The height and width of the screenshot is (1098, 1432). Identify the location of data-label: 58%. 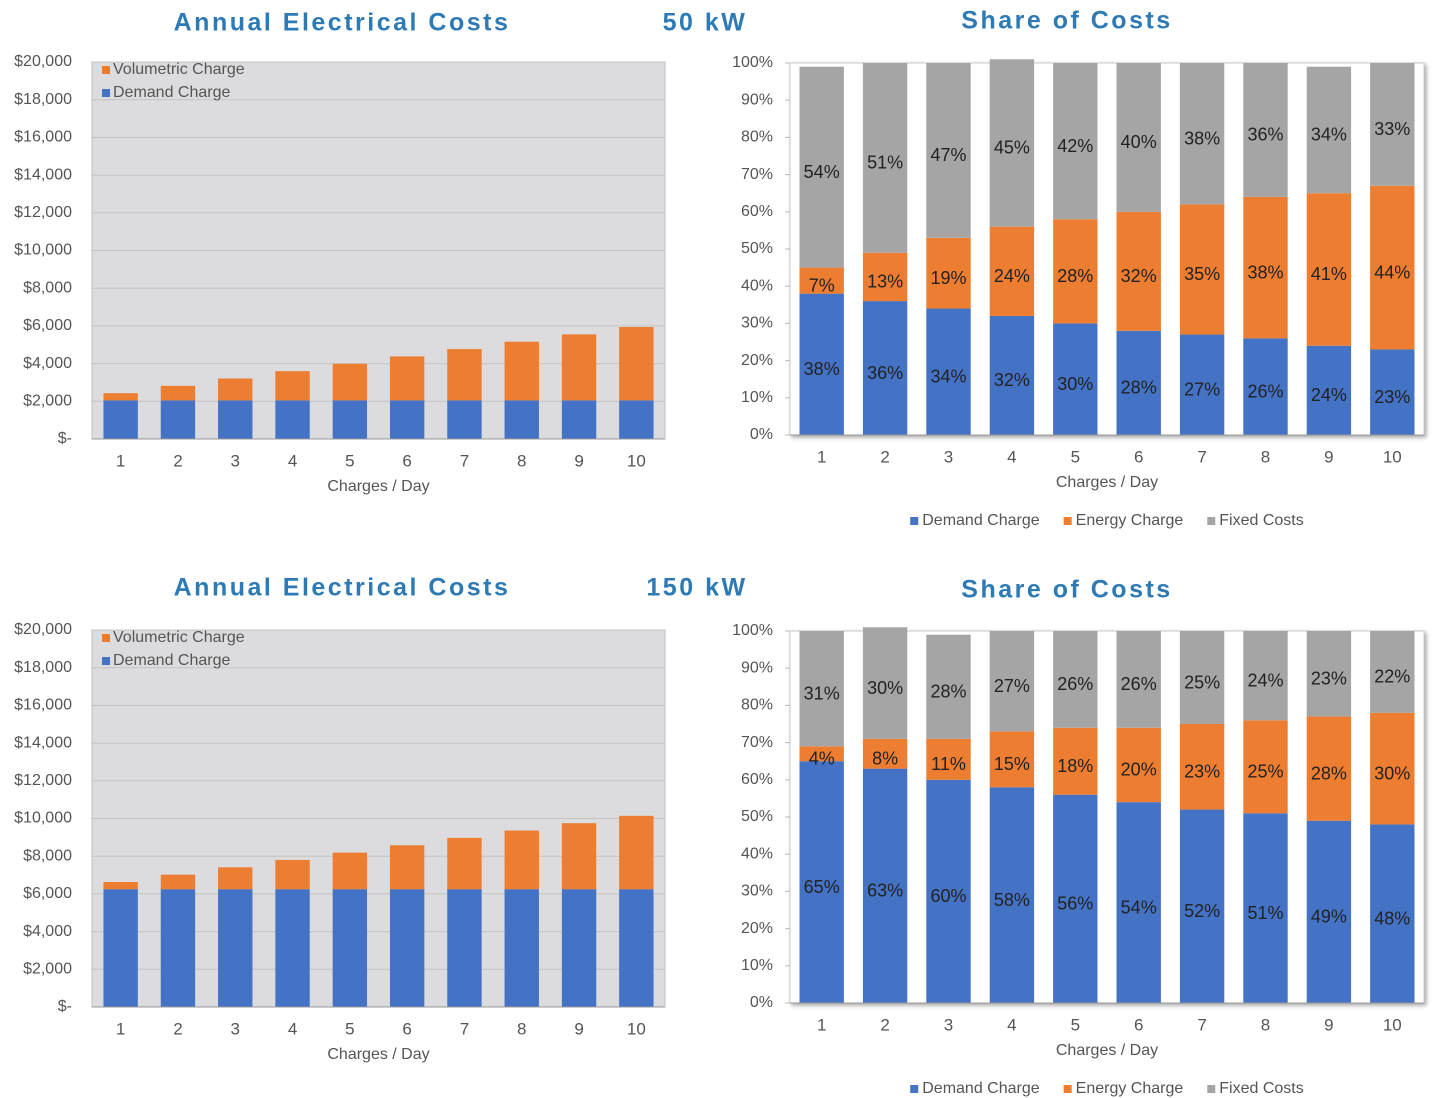
(1012, 900).